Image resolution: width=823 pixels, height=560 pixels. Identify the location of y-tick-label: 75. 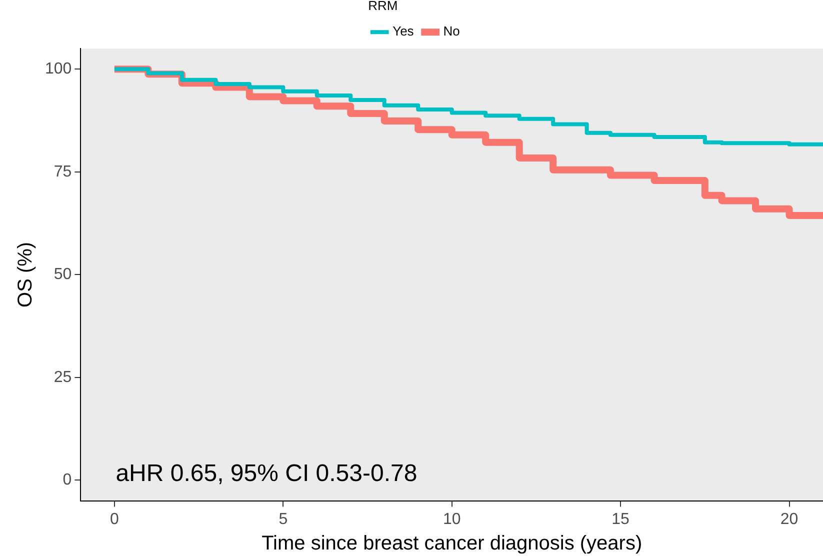
(63, 171).